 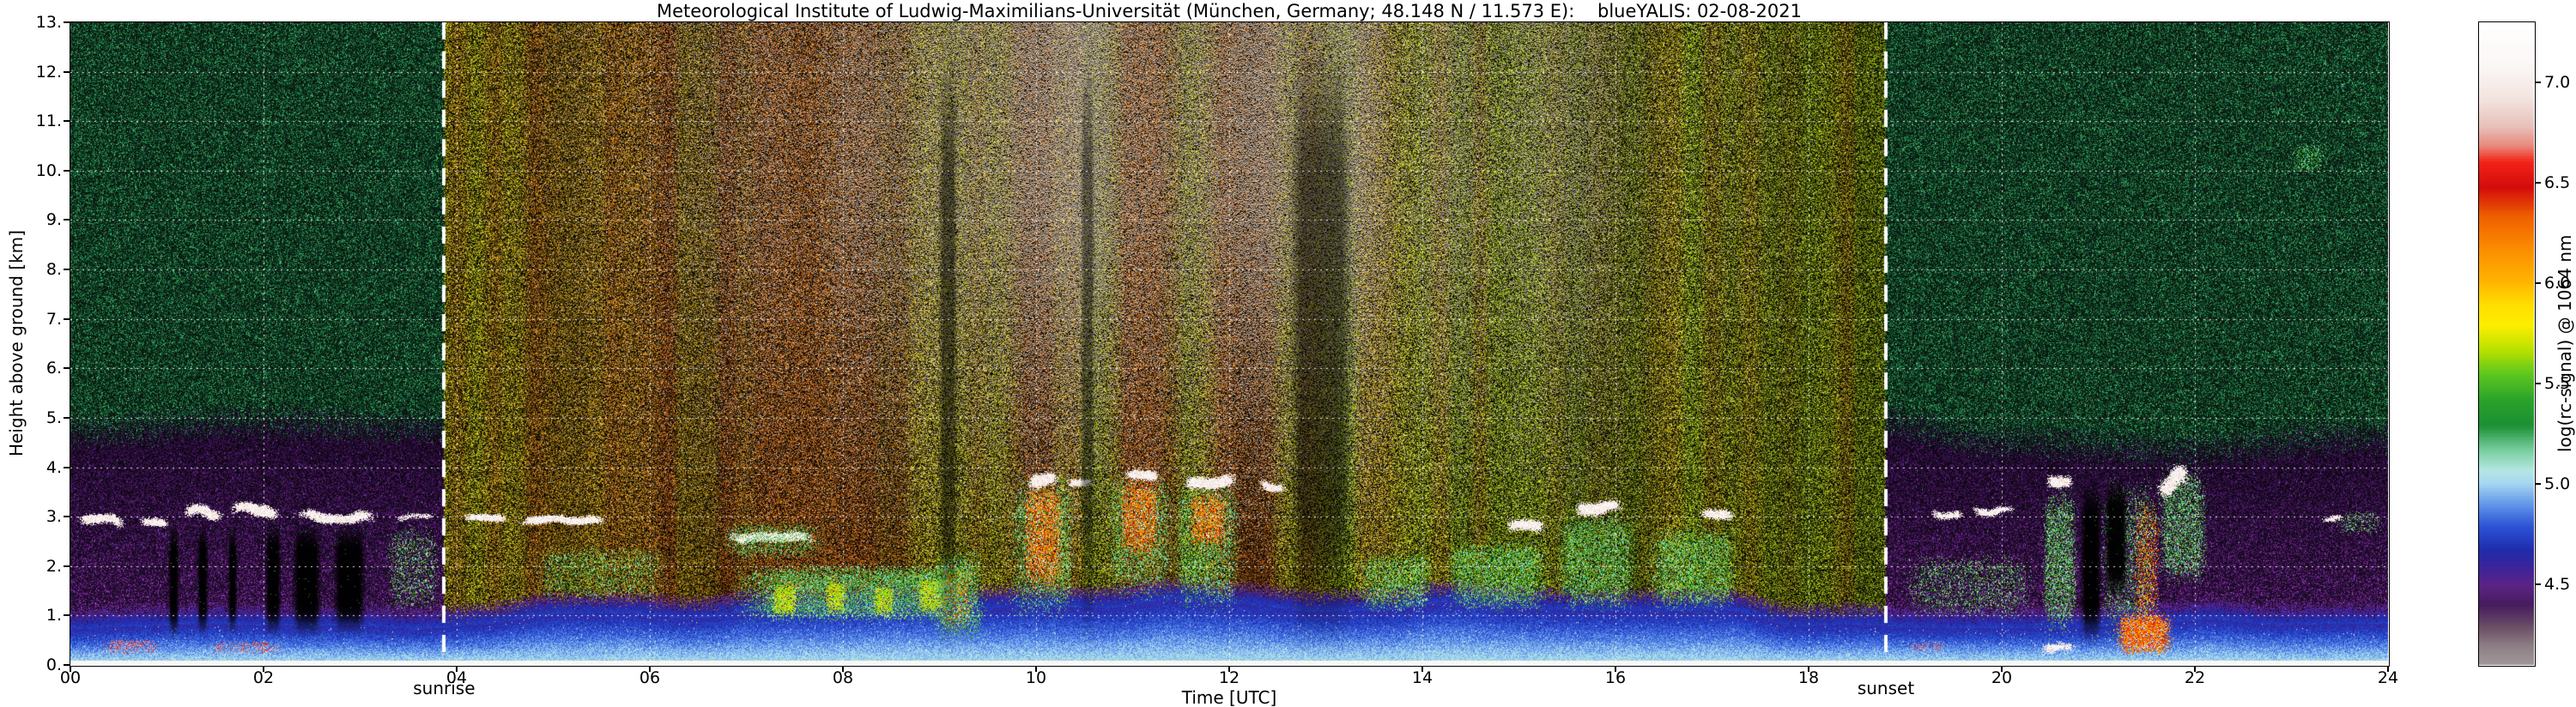 I want to click on colorbar-label: log(rc-signal) @ 1064 nm, so click(x=2565, y=344).